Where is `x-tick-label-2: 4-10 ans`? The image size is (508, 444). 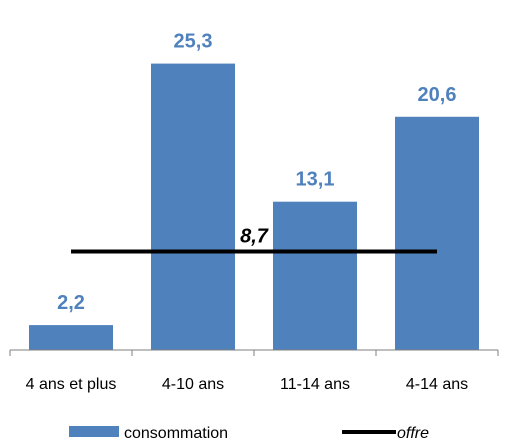
x-tick-label-2: 4-10 ans is located at coordinates (193, 384).